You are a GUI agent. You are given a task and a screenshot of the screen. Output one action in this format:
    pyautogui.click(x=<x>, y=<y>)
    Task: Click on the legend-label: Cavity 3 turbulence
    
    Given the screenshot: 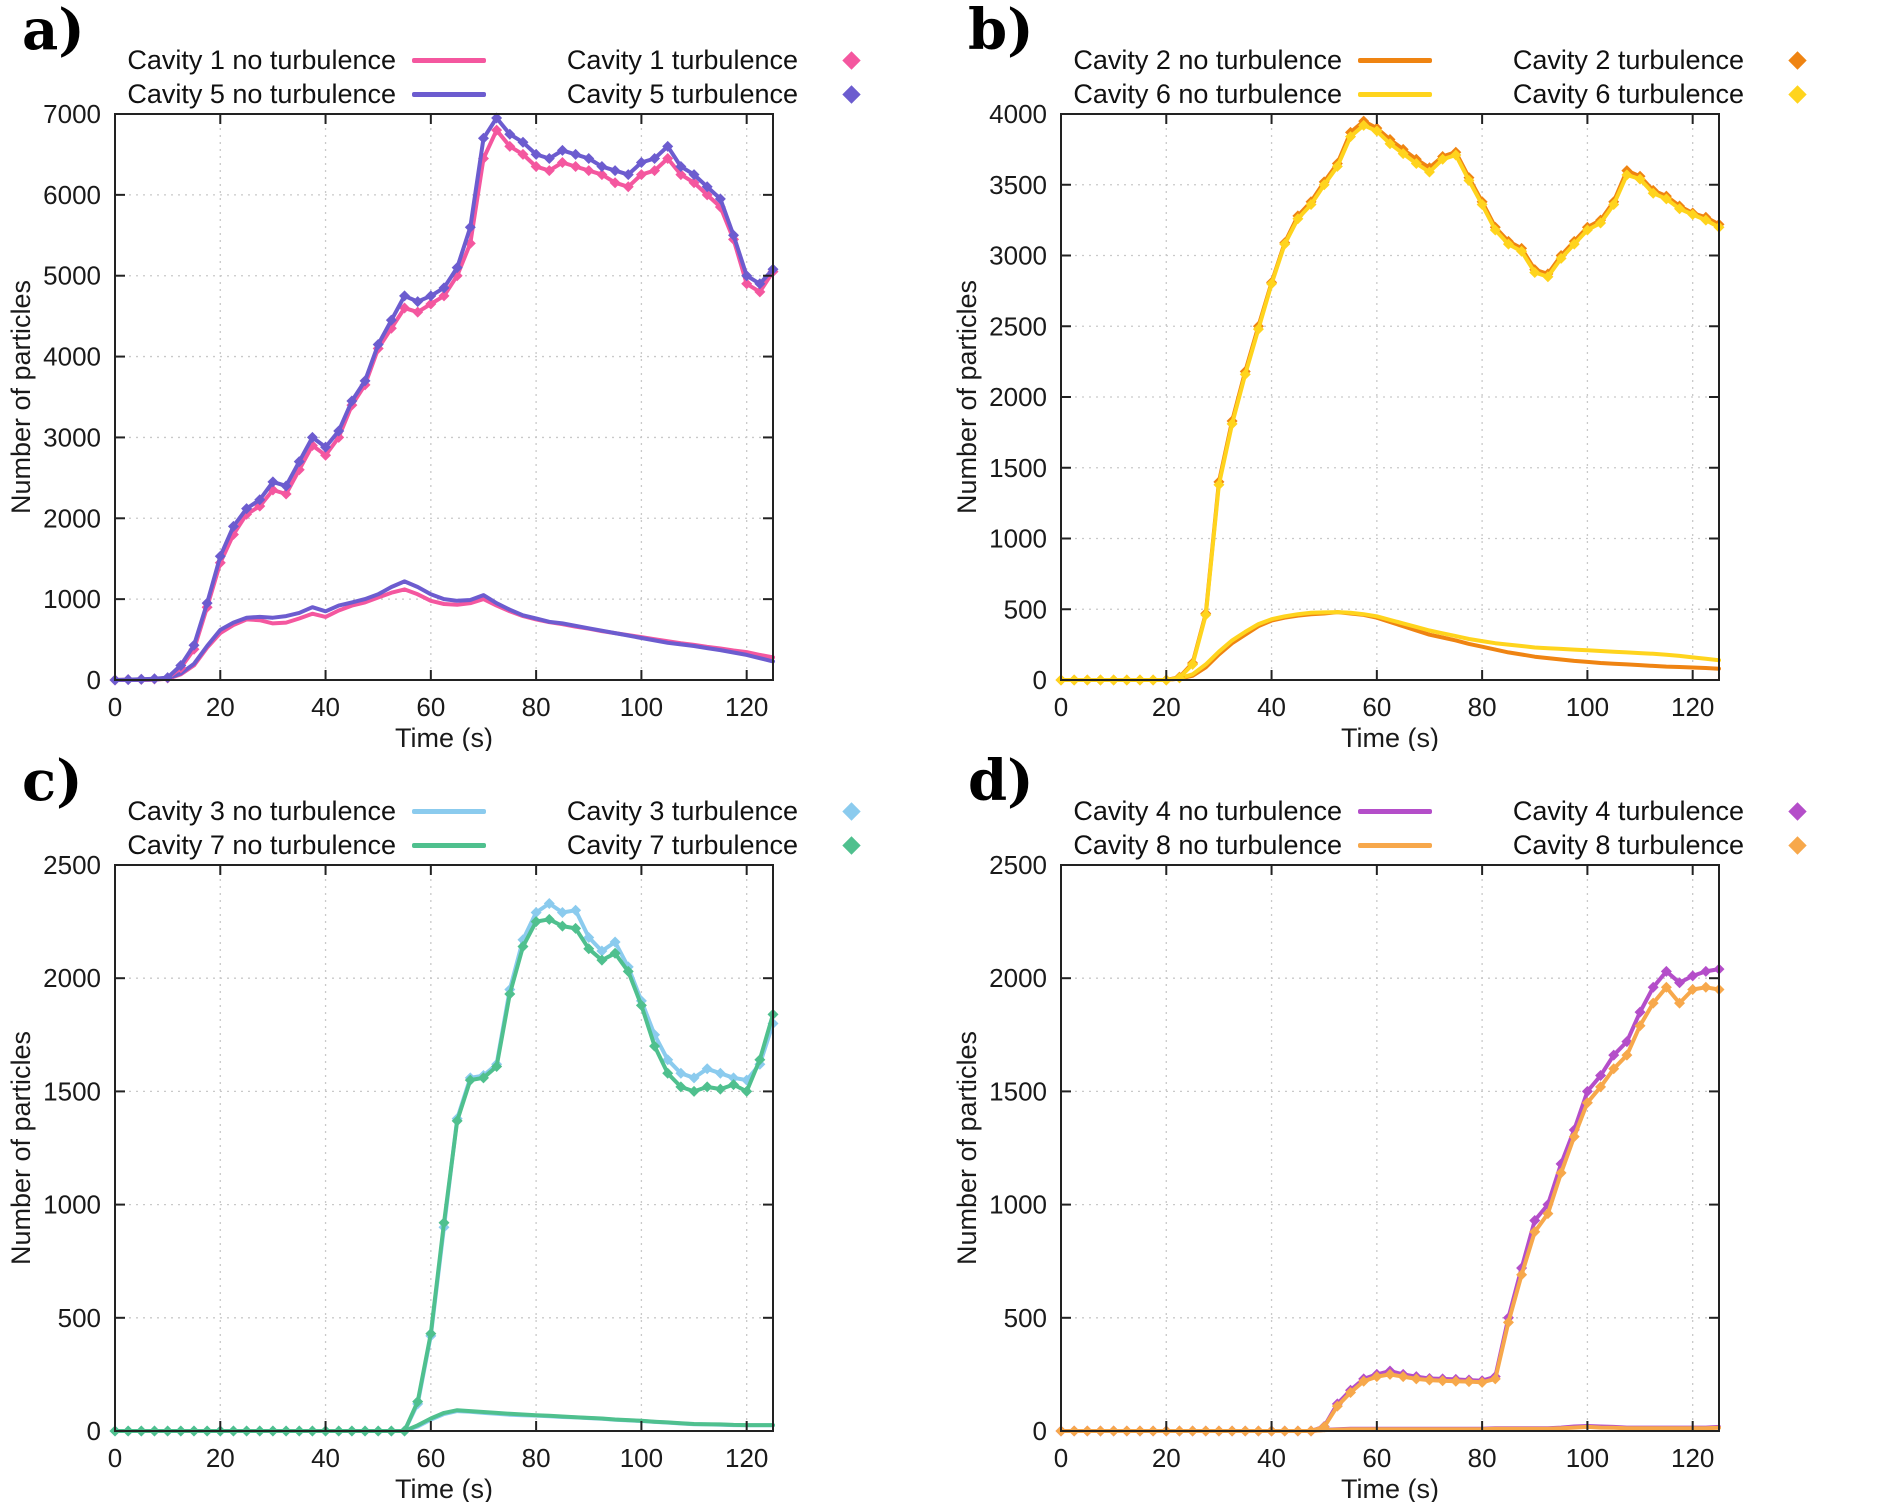 What is the action you would take?
    pyautogui.click(x=682, y=810)
    